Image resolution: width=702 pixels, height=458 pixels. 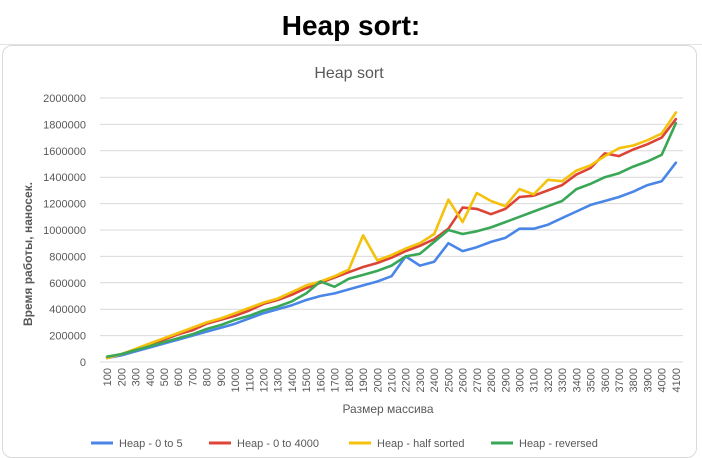 I want to click on x-tick-label: 600, so click(x=179, y=377).